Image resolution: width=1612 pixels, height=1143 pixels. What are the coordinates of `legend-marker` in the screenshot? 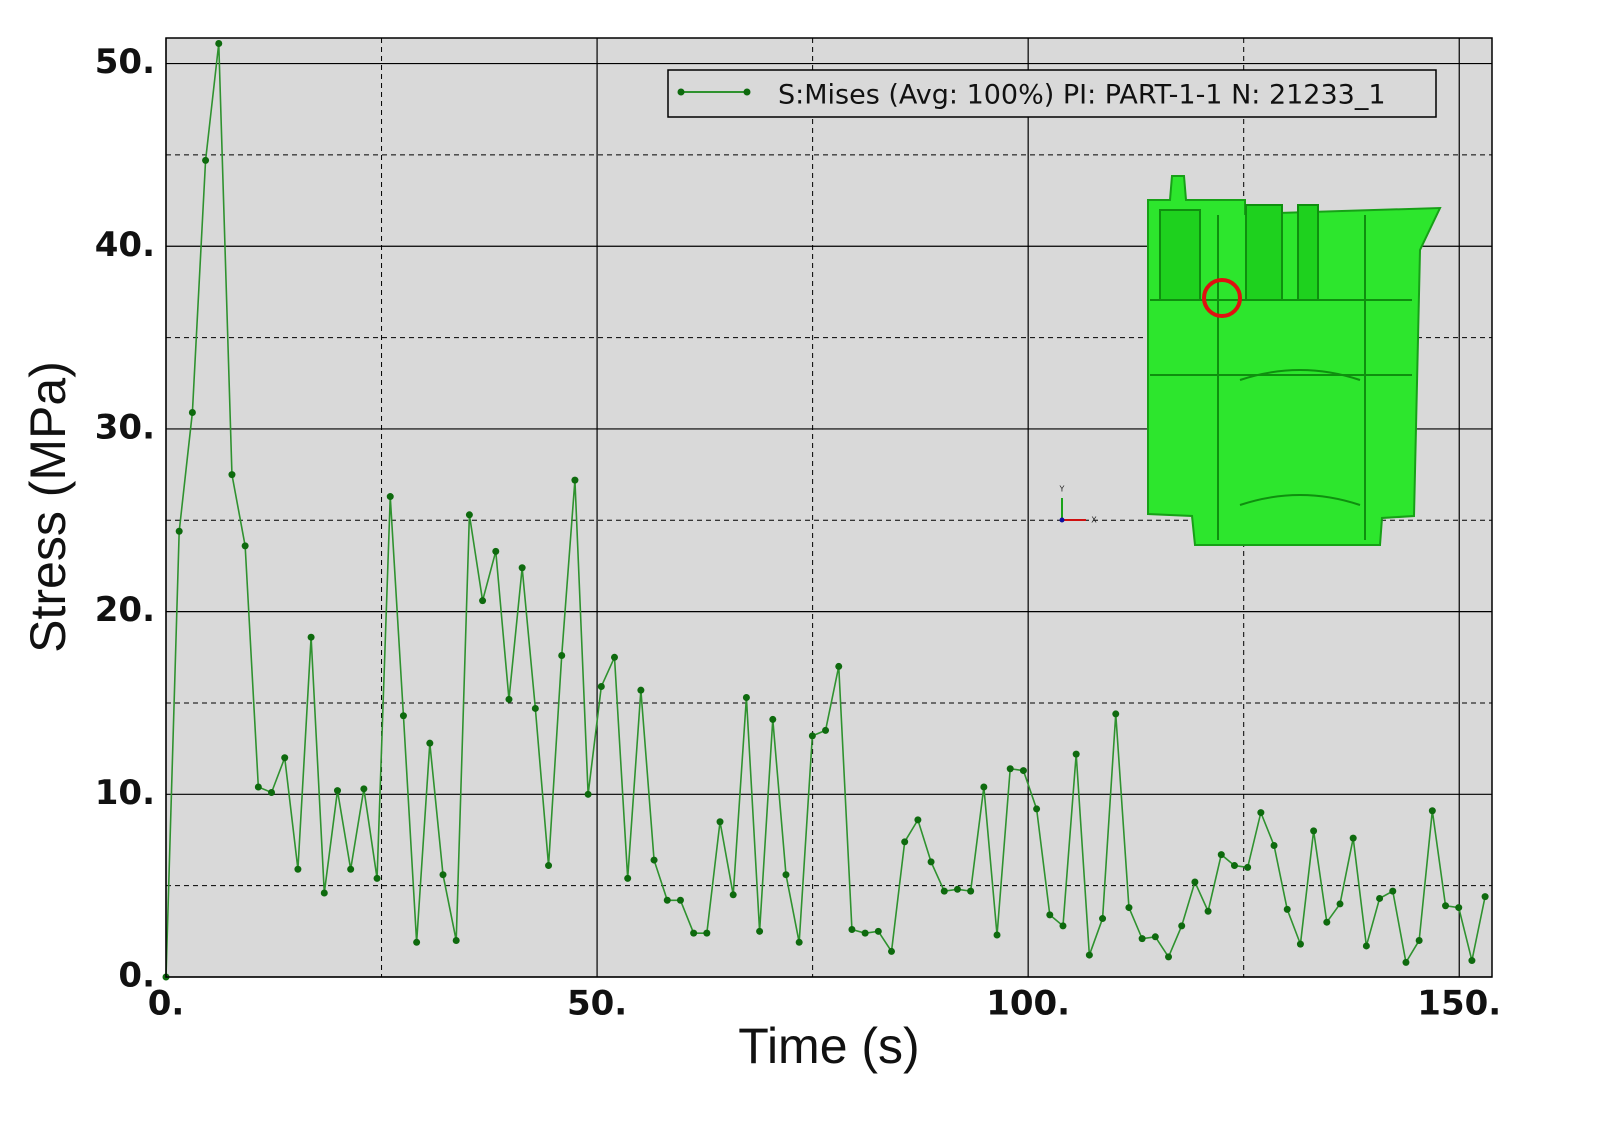 It's located at (681, 92).